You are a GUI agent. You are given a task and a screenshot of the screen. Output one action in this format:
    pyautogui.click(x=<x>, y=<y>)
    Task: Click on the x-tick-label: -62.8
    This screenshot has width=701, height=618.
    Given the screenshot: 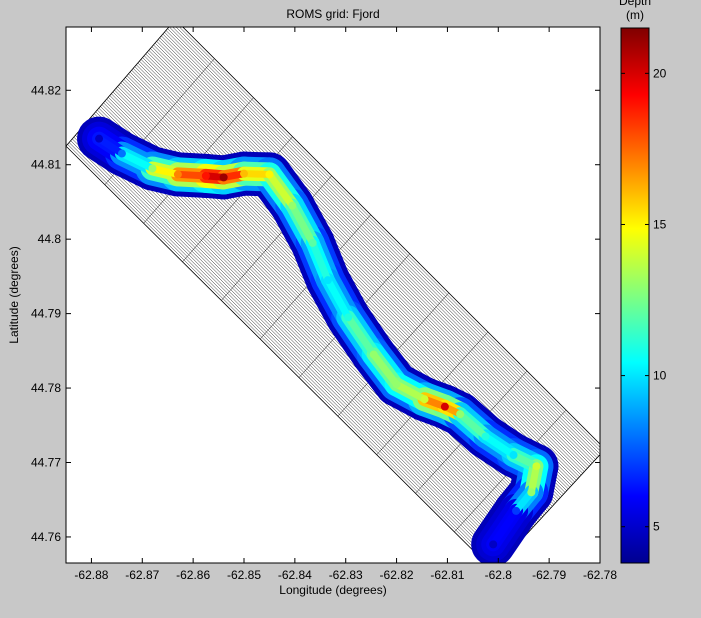 What is the action you would take?
    pyautogui.click(x=499, y=575)
    